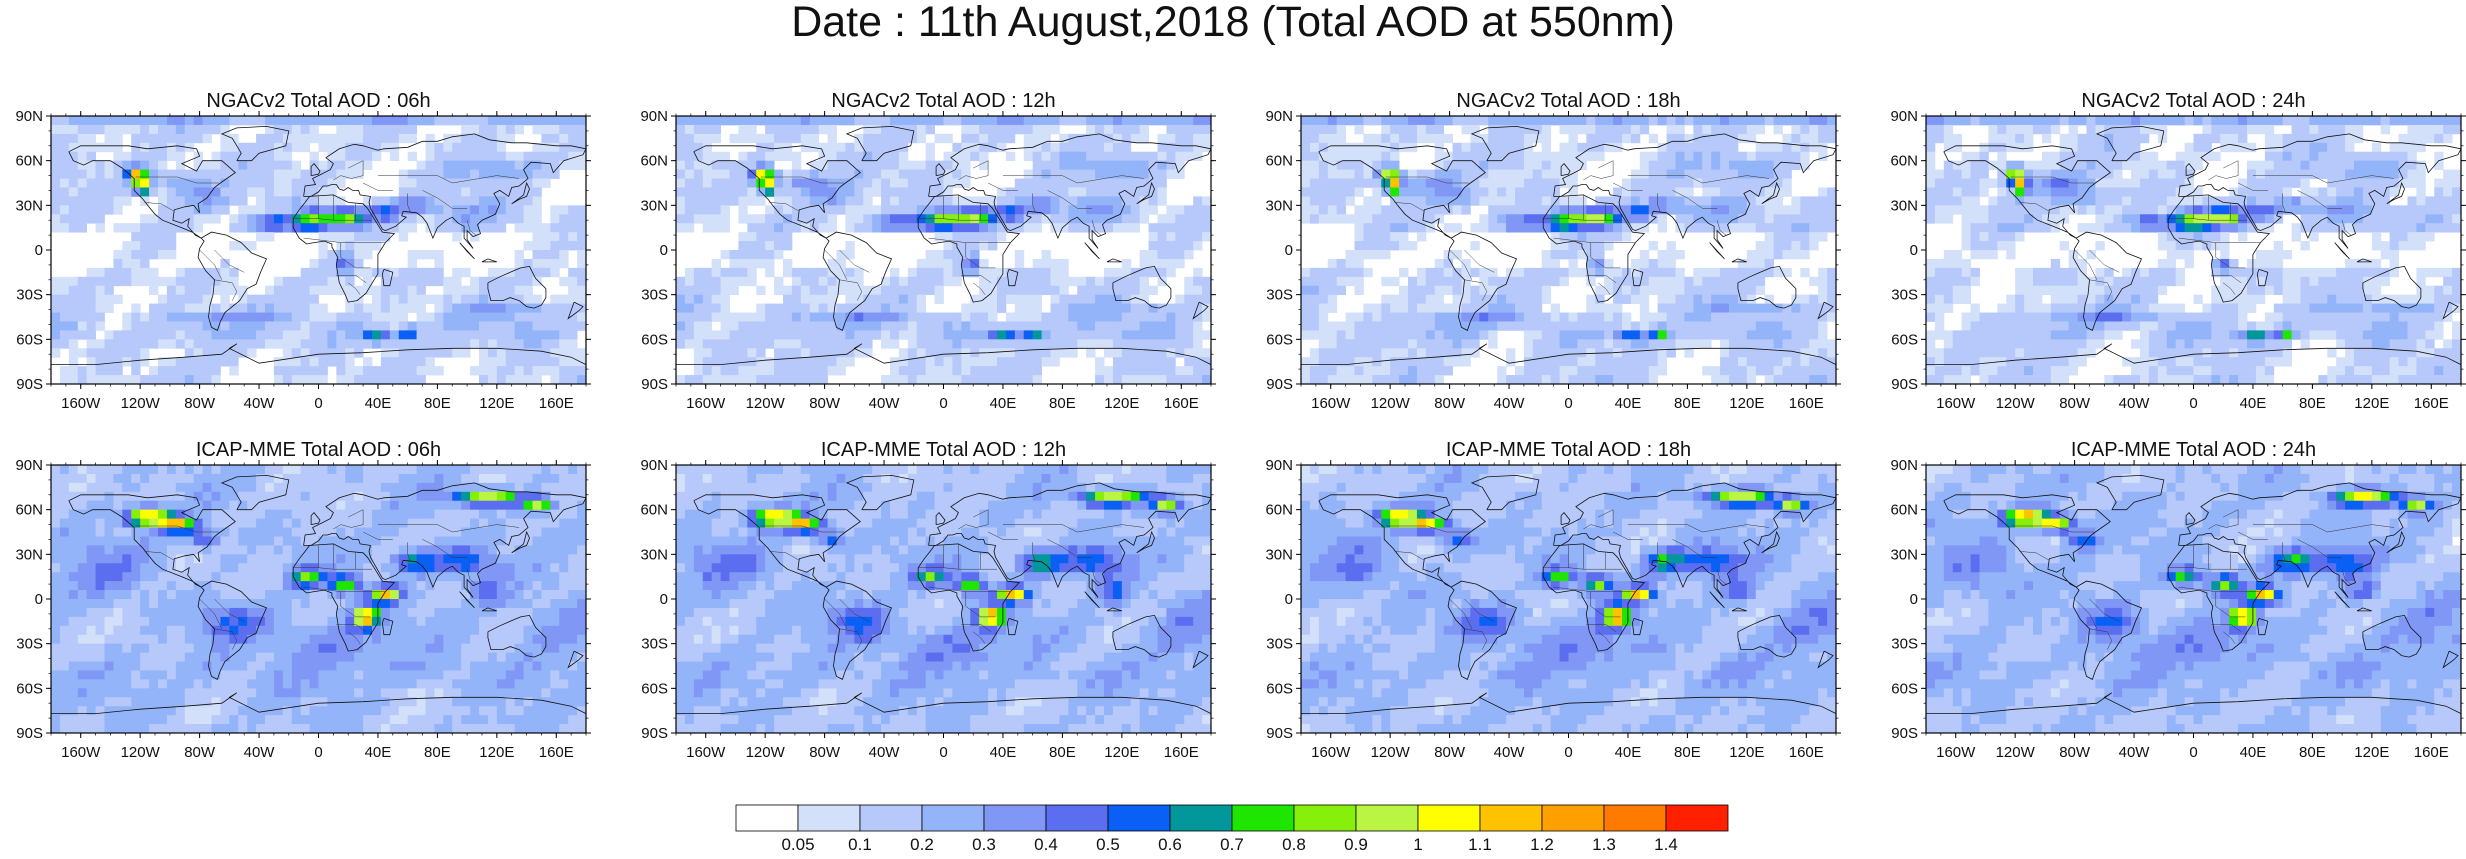 This screenshot has height=859, width=2466. I want to click on colorbar-label: 0.8, so click(1294, 844).